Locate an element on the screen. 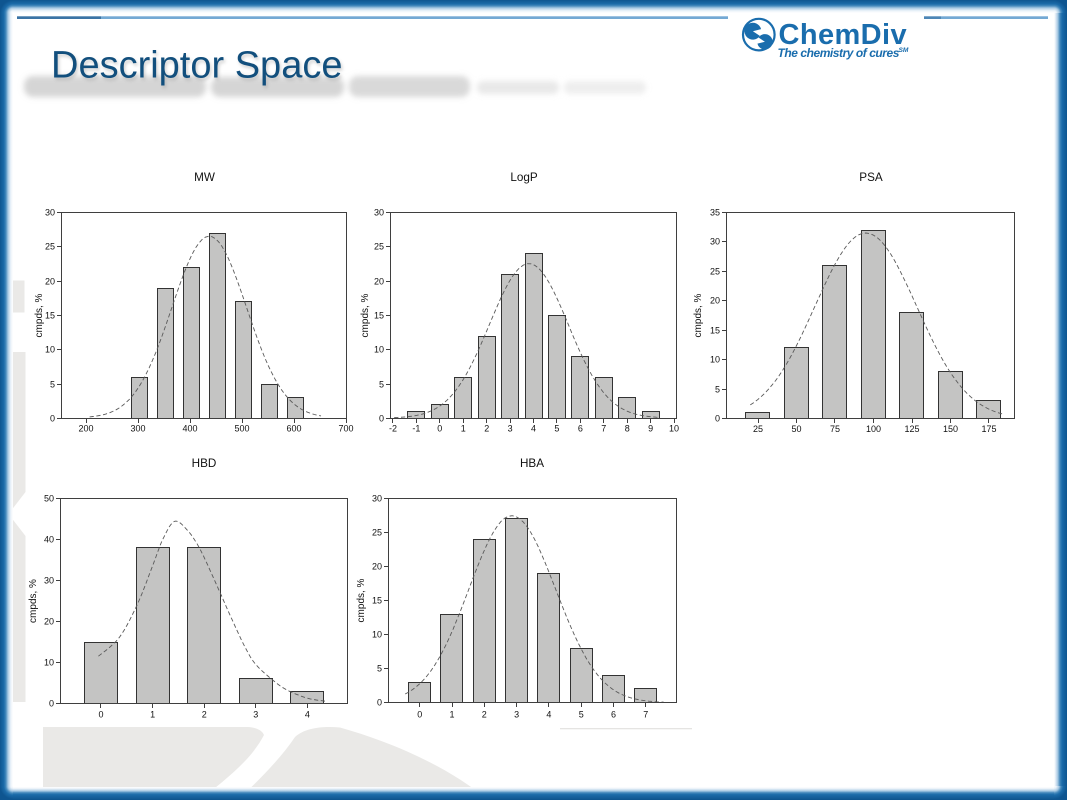  svg-text: ChemDiv is located at coordinates (843, 35).